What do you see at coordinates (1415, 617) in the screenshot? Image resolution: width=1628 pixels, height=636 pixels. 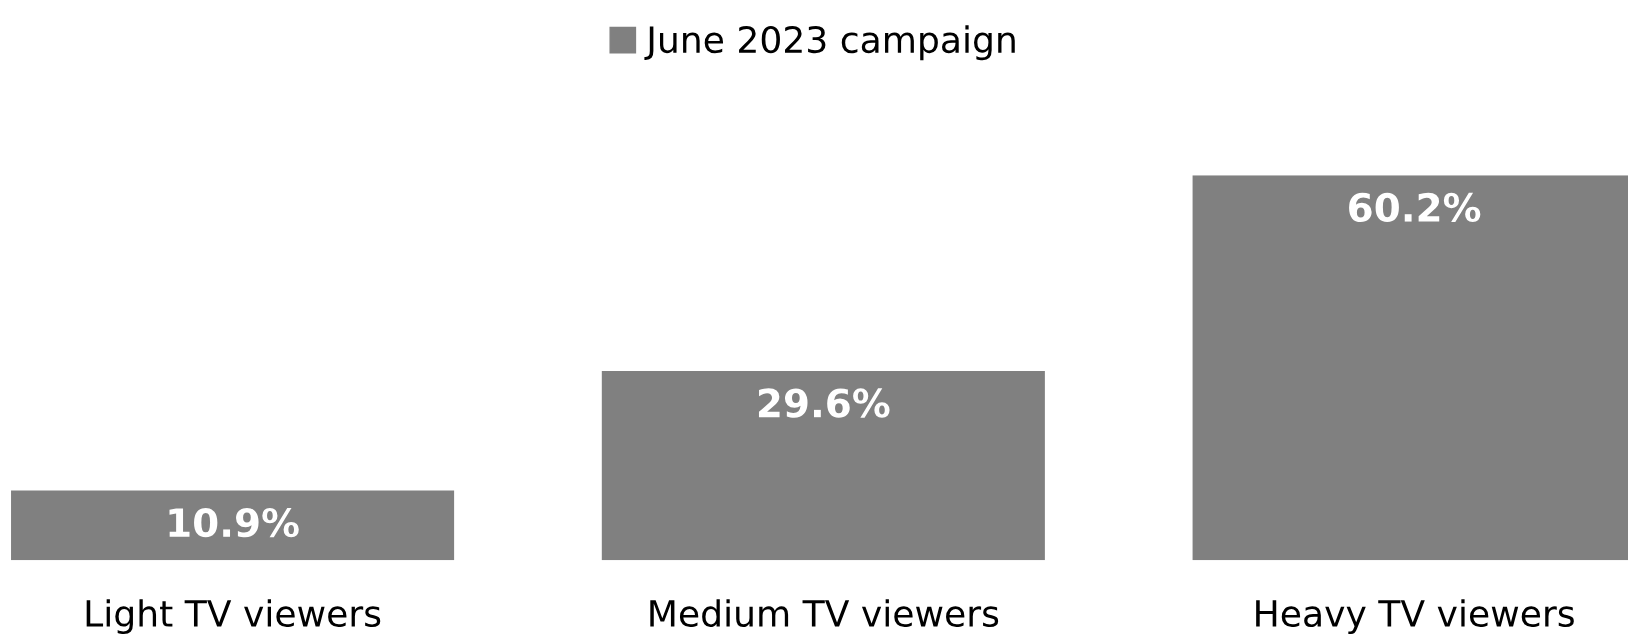 I see `x-tick-label: Heavy TV viewers` at bounding box center [1415, 617].